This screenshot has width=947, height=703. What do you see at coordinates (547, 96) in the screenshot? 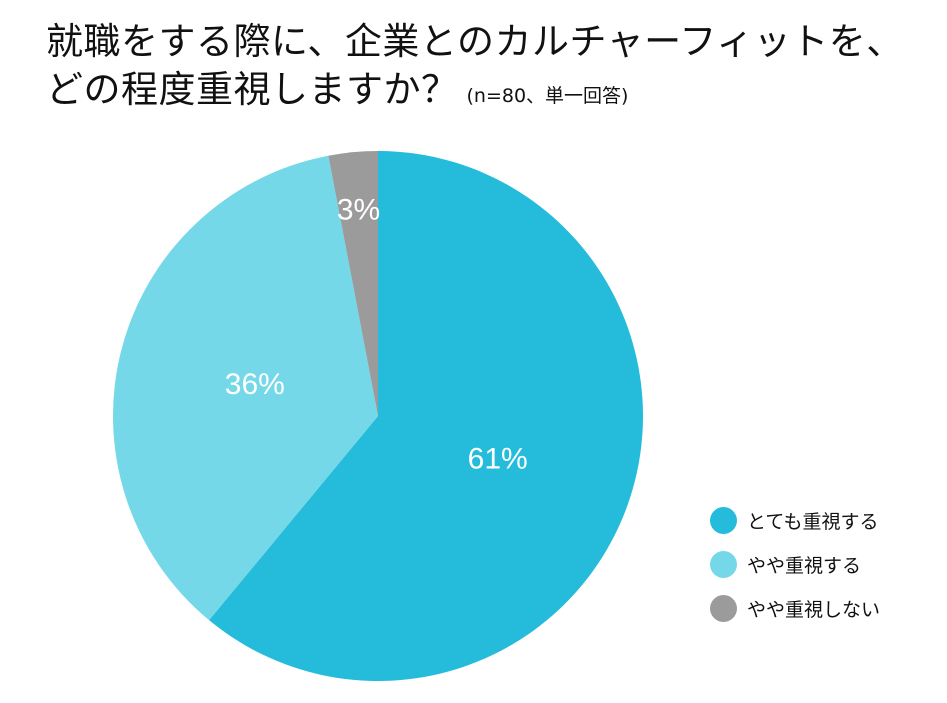
I see `chart-subtitle: (n=80、単一回答)` at bounding box center [547, 96].